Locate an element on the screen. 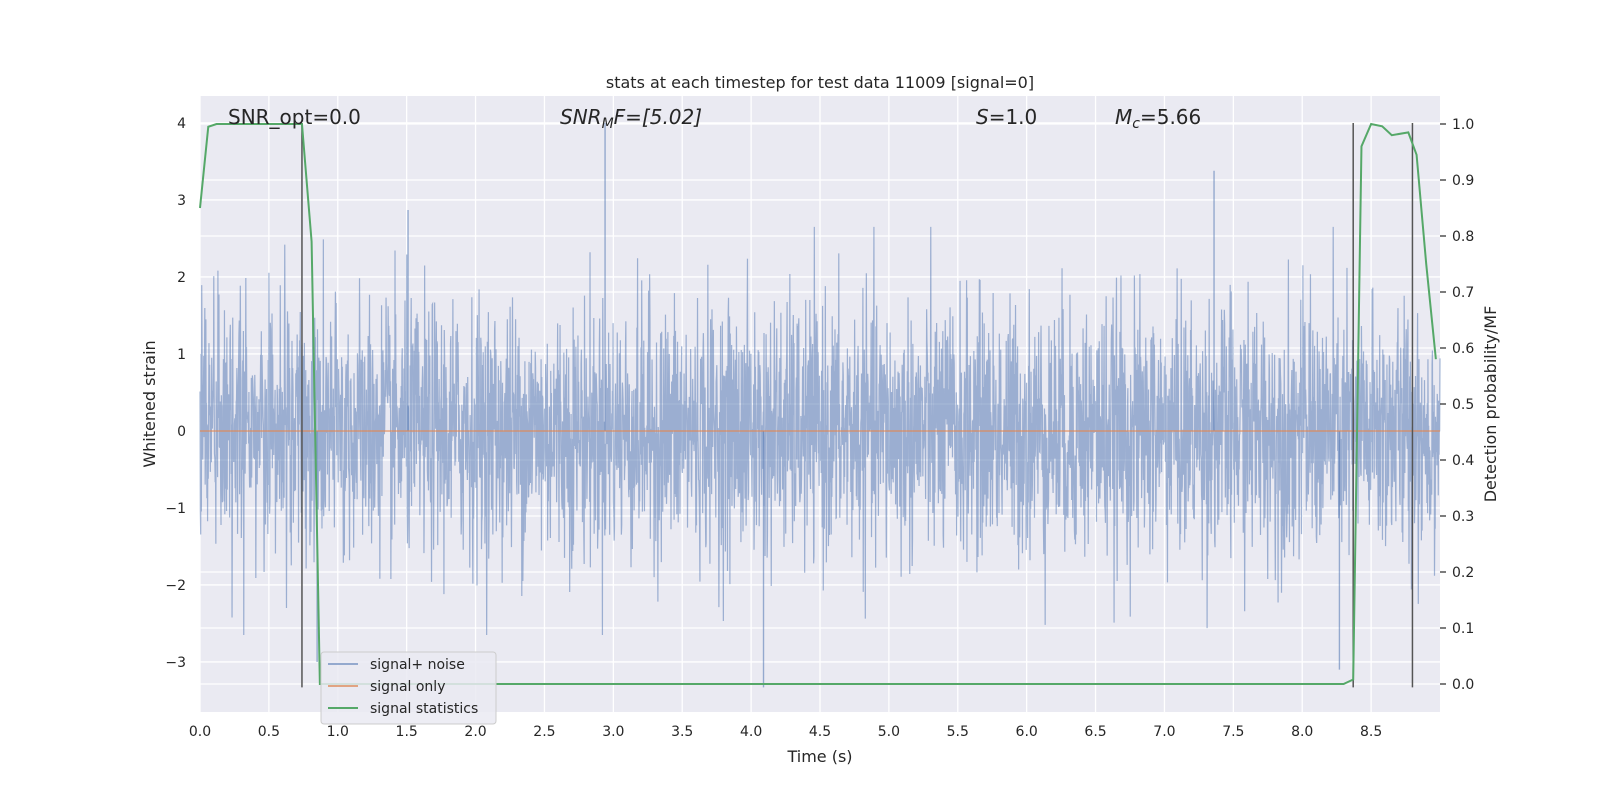 Image resolution: width=1600 pixels, height=800 pixels. legend-label-signal-only: signal only is located at coordinates (407, 687).